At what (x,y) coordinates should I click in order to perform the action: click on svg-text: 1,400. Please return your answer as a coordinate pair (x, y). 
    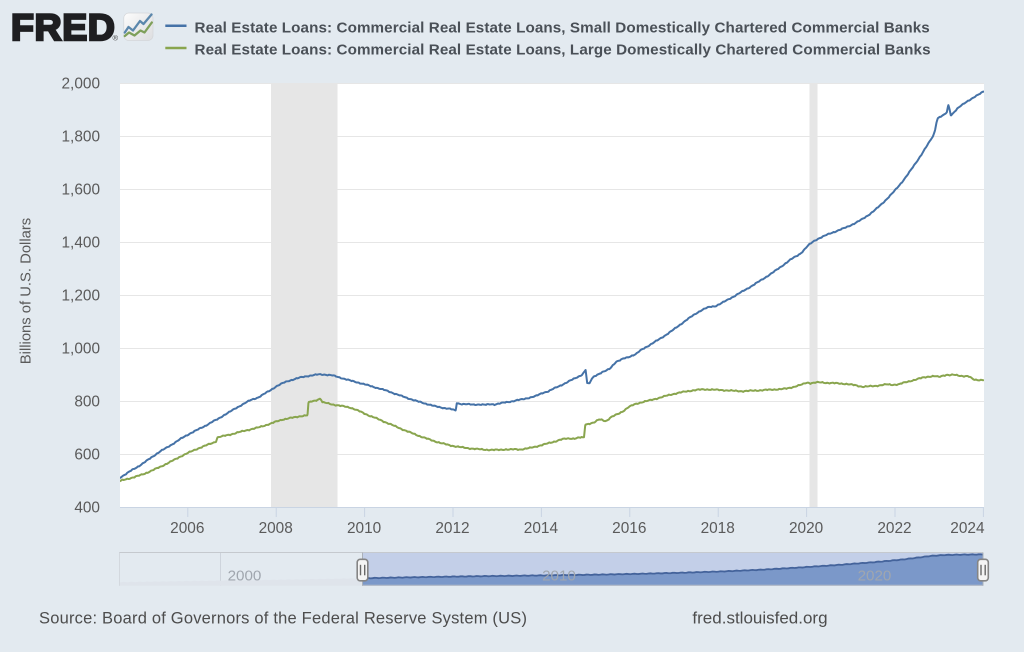
    Looking at the image, I should click on (80, 243).